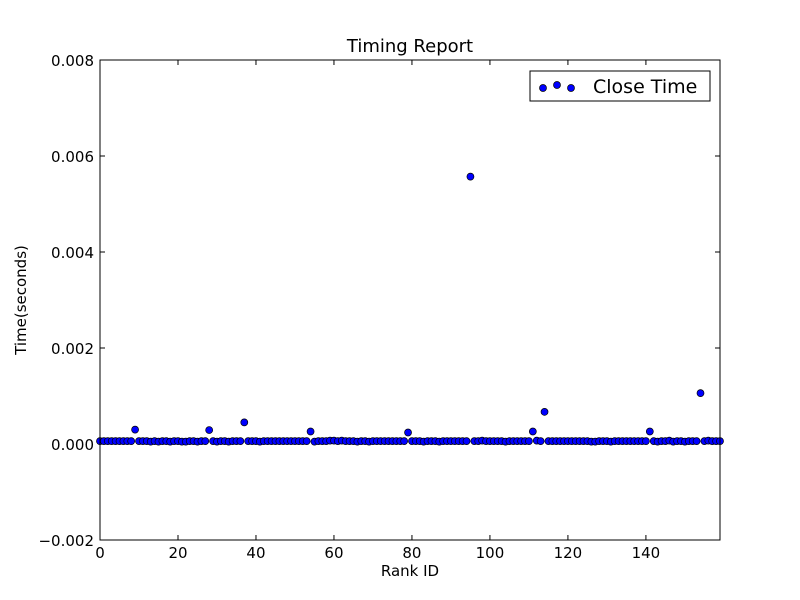 The image size is (800, 600). What do you see at coordinates (645, 87) in the screenshot?
I see `legend-label: Close Time` at bounding box center [645, 87].